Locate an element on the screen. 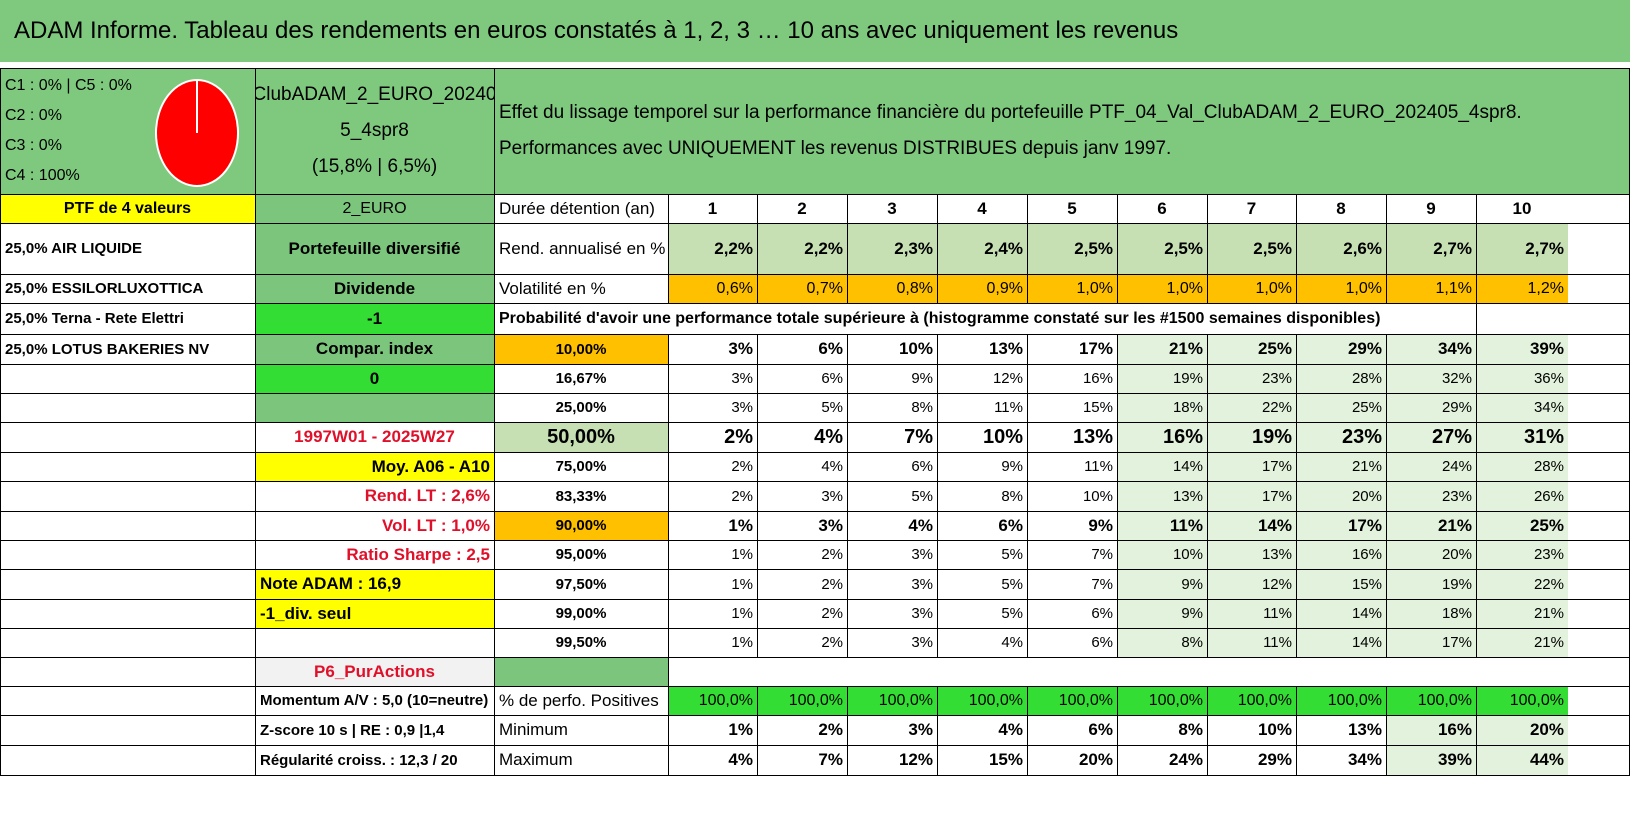 The width and height of the screenshot is (1630, 815). min-value: 6% is located at coordinates (1100, 729).